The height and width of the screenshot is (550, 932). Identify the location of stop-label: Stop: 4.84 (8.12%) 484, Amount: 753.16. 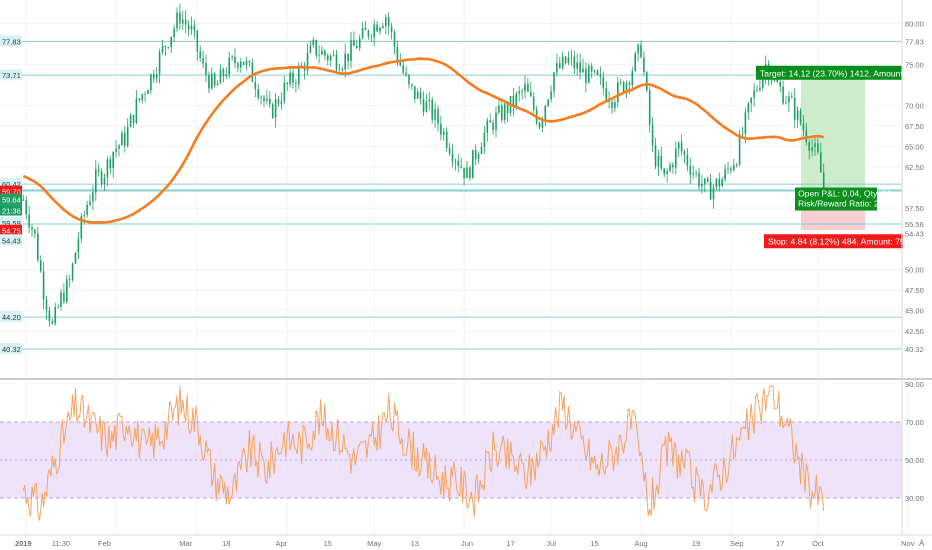
(845, 242).